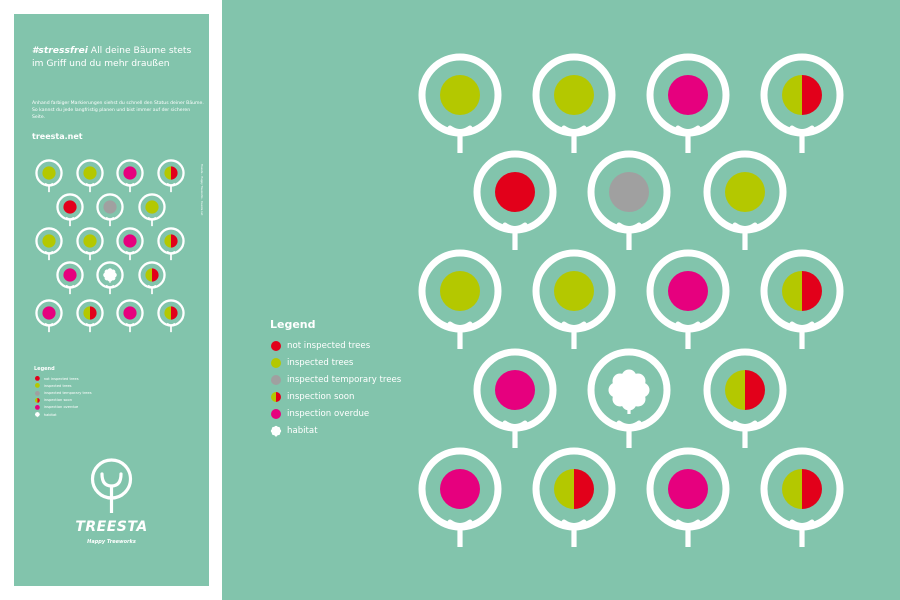 The image size is (900, 600). Describe the element at coordinates (63, 407) in the screenshot. I see `legend-item-overdue: inspection overdue` at that location.